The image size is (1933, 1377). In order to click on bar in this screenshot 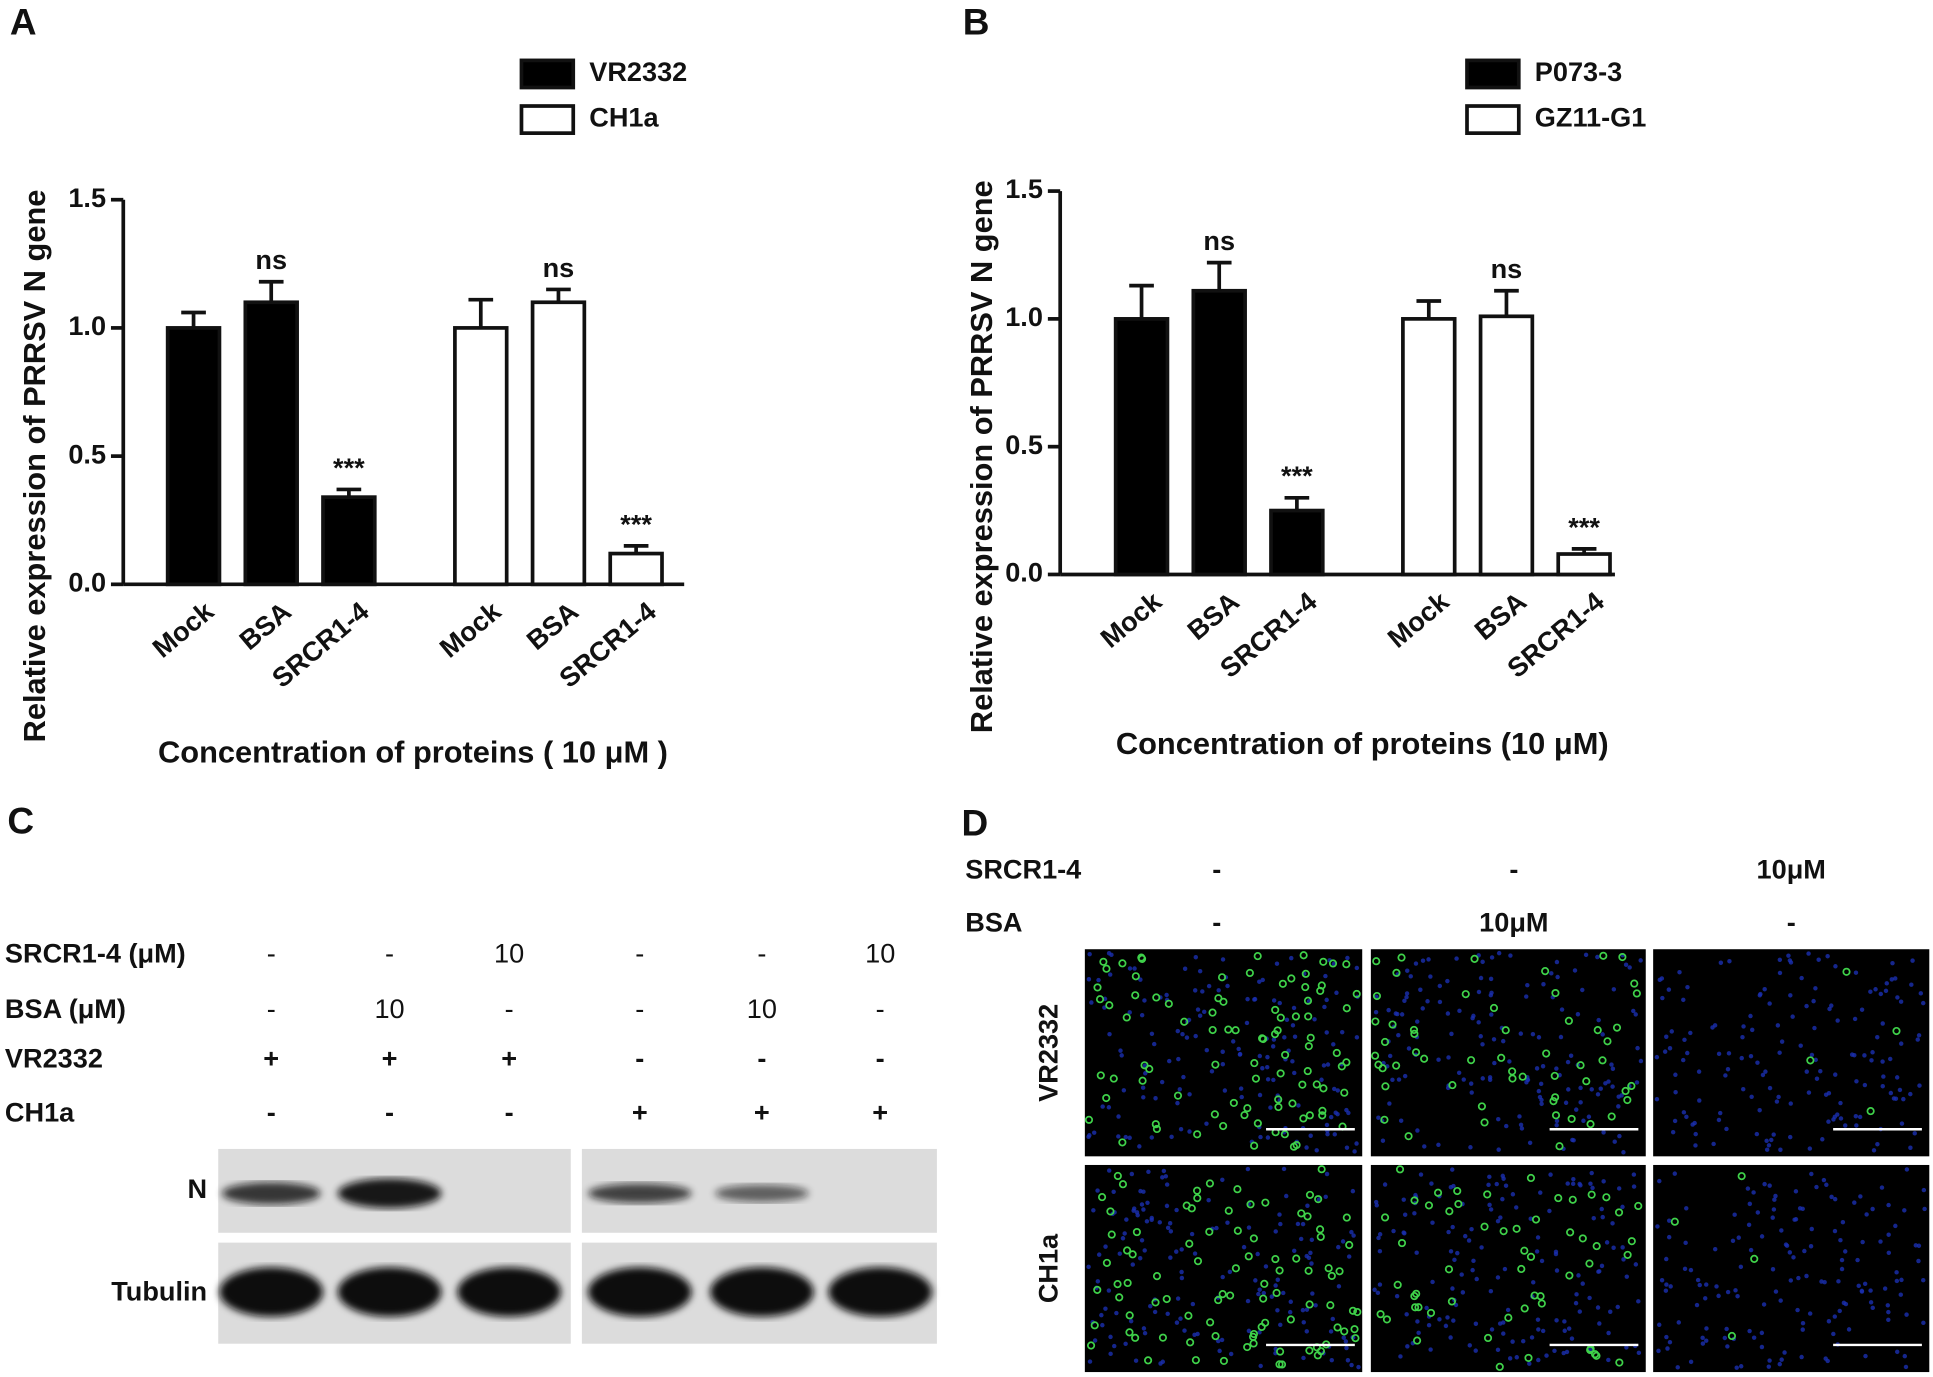, I will do `click(1141, 447)`.